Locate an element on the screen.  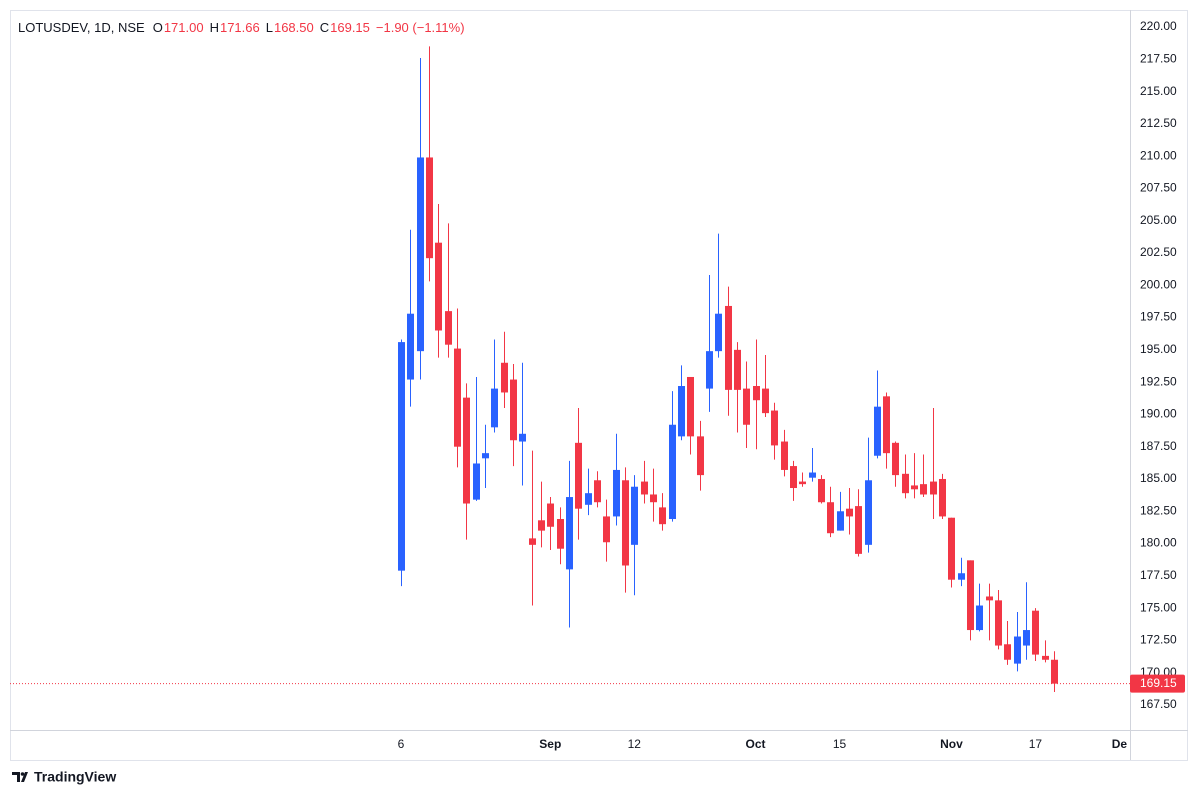
price-change: −1.90 (−1.11%) is located at coordinates (420, 27).